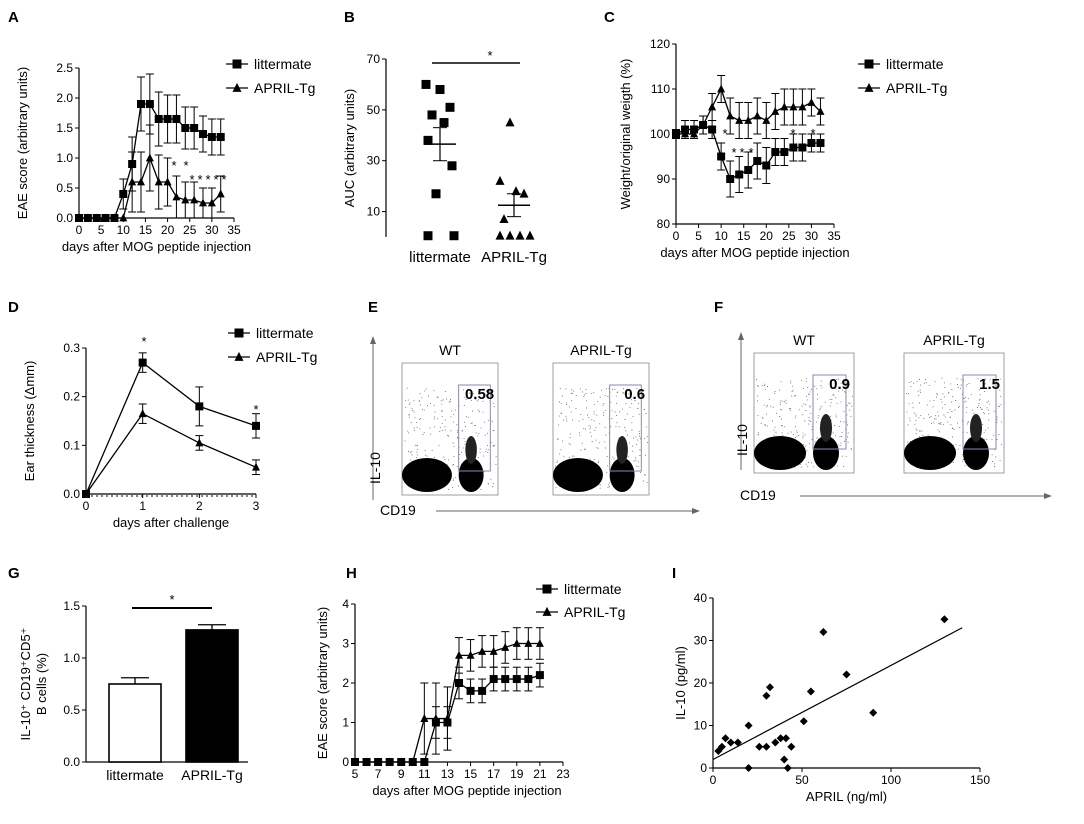 Image resolution: width=1084 pixels, height=824 pixels. What do you see at coordinates (398, 510) in the screenshot?
I see `x-axis-label: CD19` at bounding box center [398, 510].